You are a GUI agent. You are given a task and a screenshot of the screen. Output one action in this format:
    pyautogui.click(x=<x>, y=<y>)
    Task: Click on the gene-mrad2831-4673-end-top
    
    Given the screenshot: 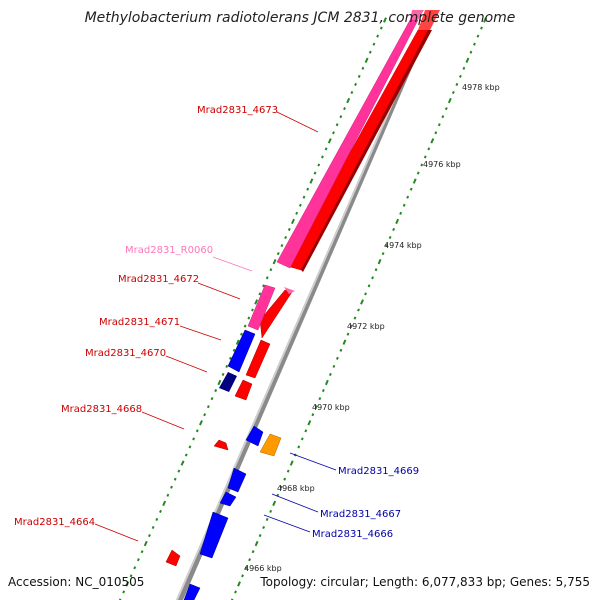 What is the action you would take?
    pyautogui.click(x=429, y=20)
    